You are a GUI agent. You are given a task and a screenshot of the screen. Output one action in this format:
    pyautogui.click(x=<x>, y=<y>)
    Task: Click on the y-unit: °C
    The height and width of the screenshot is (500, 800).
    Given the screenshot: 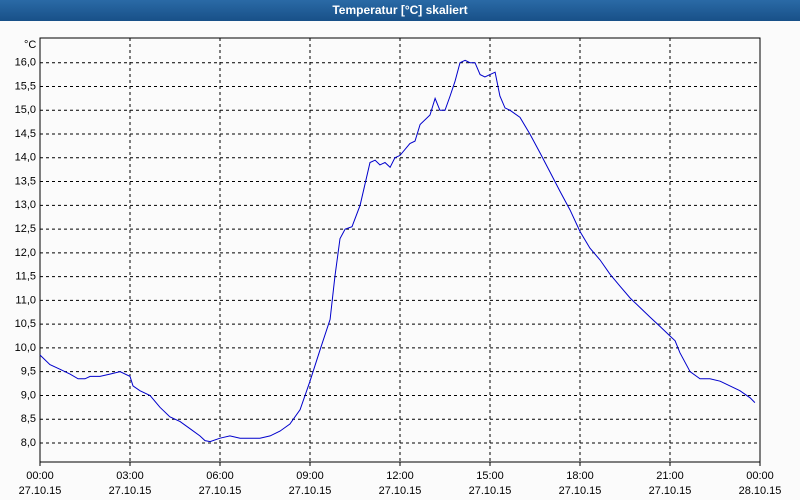 What is the action you would take?
    pyautogui.click(x=30, y=45)
    